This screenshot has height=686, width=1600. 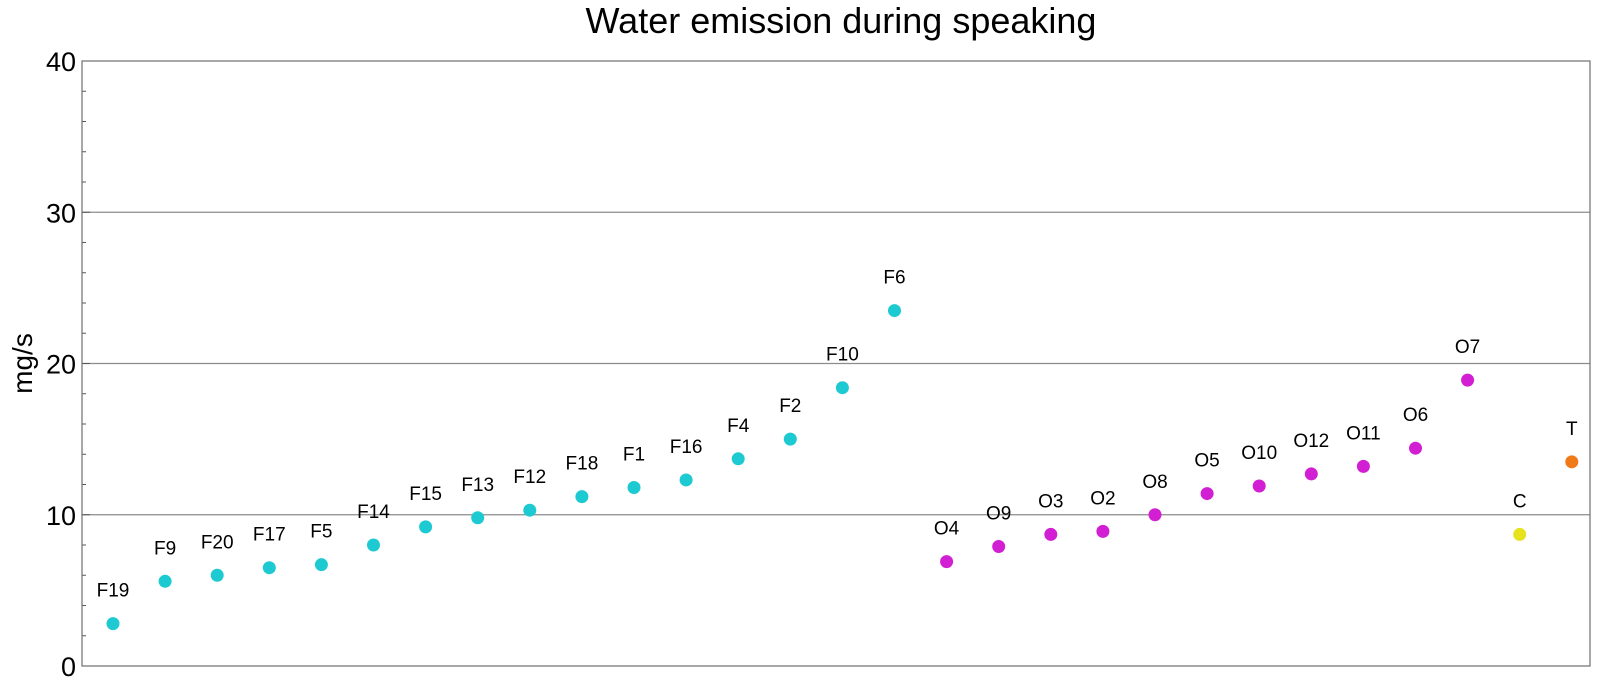 I want to click on y-axis-label: mg/s, so click(x=22, y=363).